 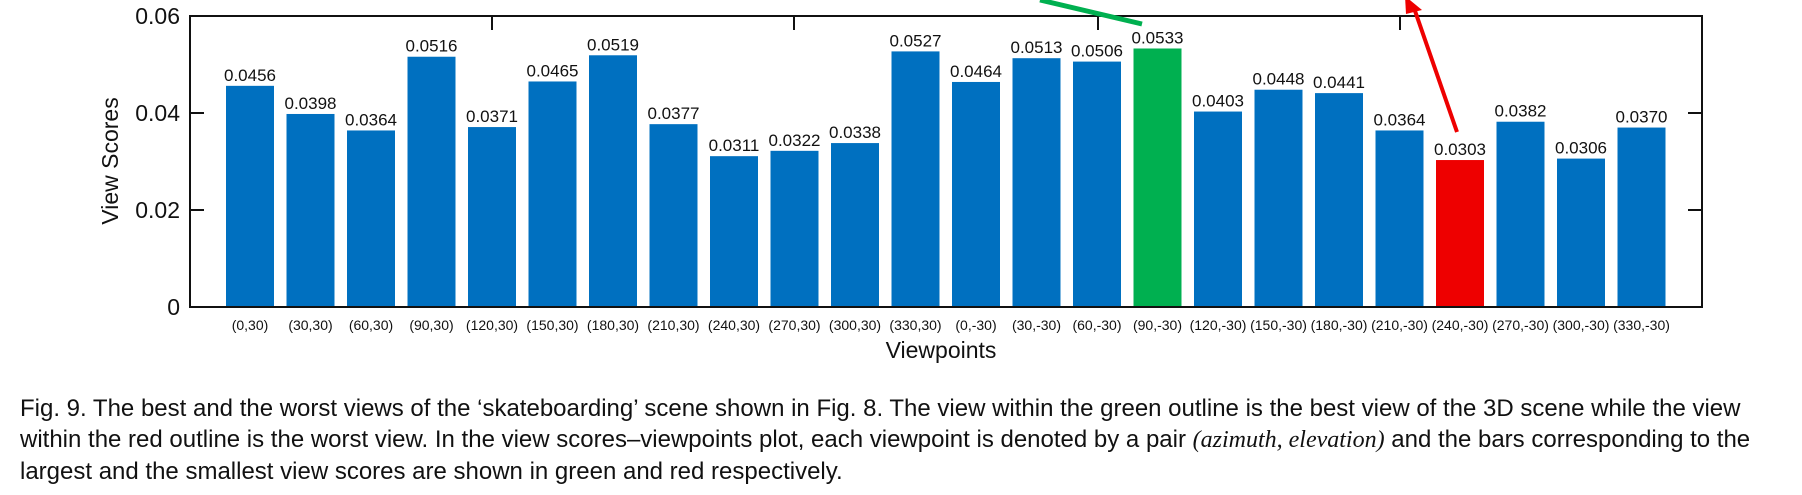 I want to click on y-tick-label-1: 0.02, so click(x=157, y=210).